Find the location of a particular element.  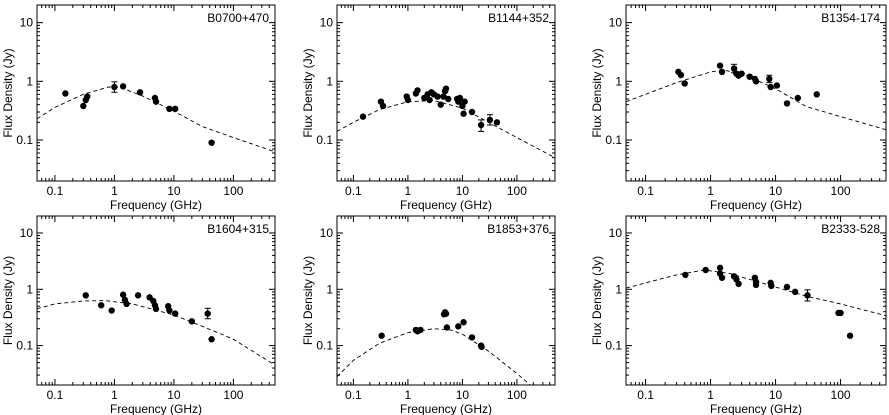

panel-title: B1853+376 is located at coordinates (518, 229).